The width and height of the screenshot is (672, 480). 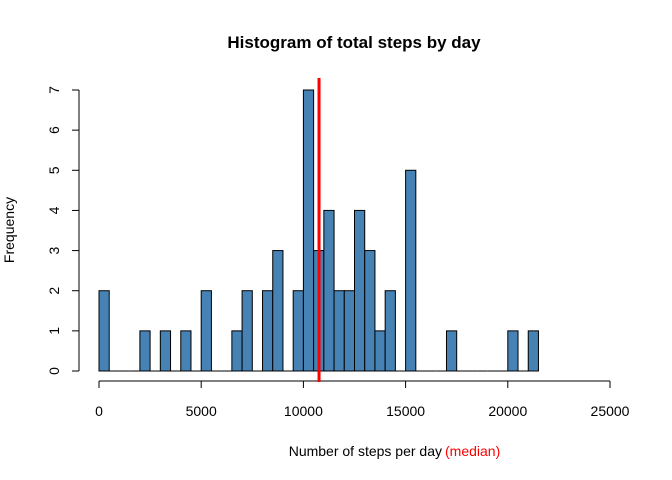 I want to click on median-legend-label: (median), so click(x=472, y=451).